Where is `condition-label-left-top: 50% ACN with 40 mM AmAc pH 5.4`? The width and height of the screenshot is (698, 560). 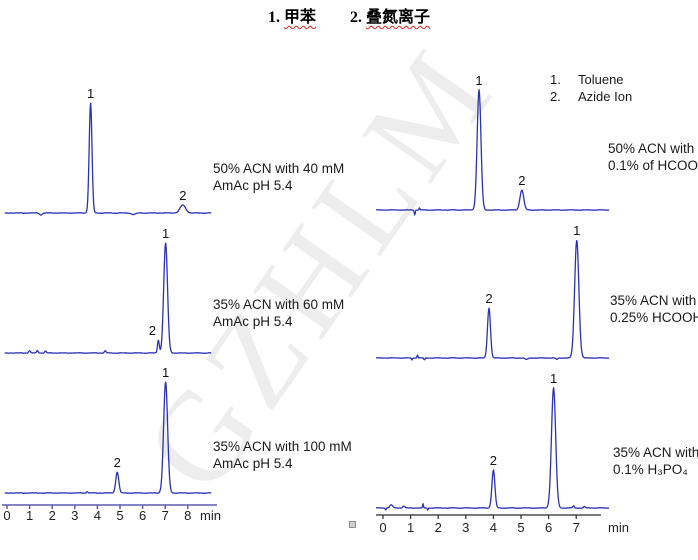 condition-label-left-top: 50% ACN with 40 mM AmAc pH 5.4 is located at coordinates (278, 177).